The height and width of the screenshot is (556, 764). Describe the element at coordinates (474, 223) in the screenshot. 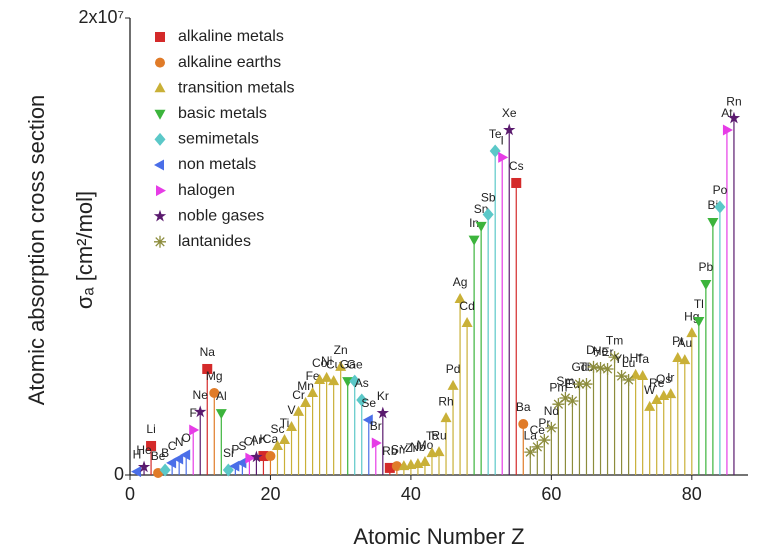

I see `element-label: In` at that location.